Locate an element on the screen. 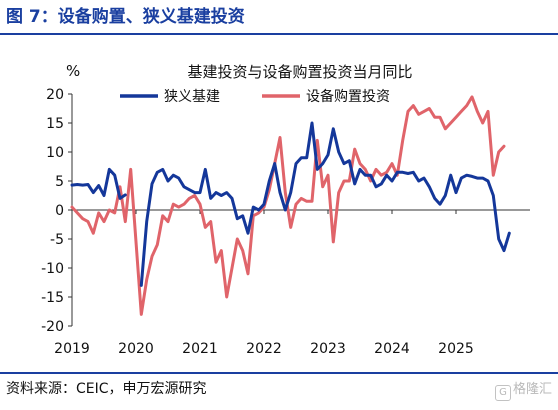  y-tick-label: 5 is located at coordinates (59, 182).